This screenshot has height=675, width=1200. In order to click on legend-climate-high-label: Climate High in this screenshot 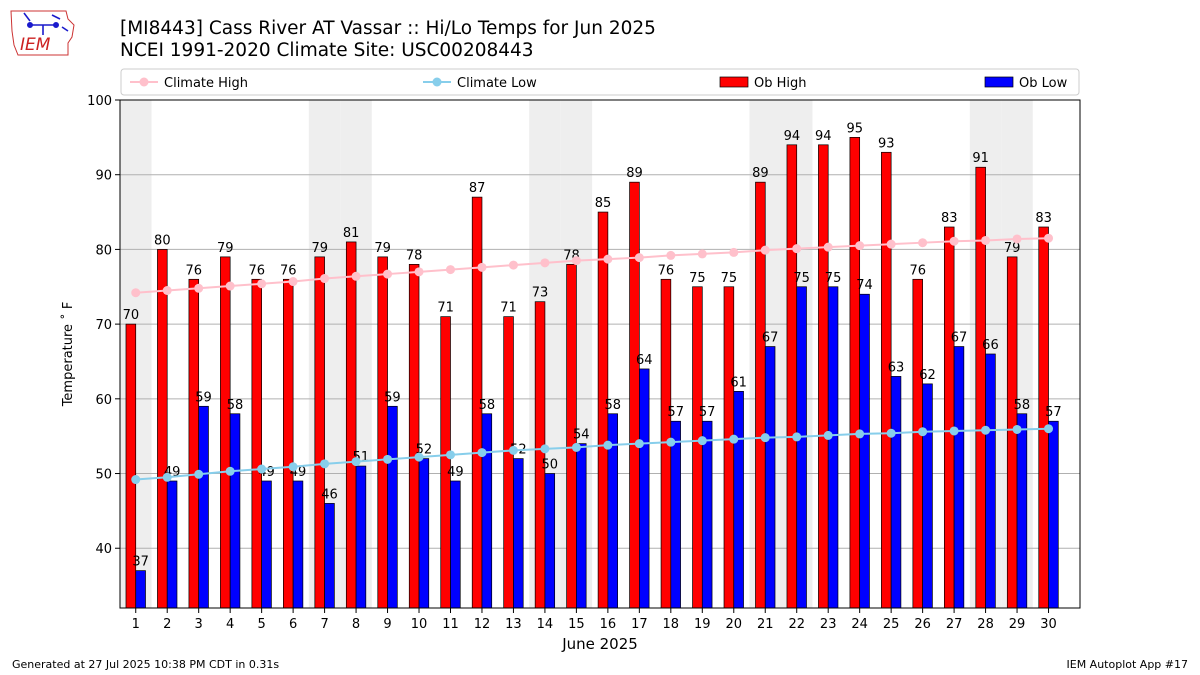, I will do `click(206, 83)`.